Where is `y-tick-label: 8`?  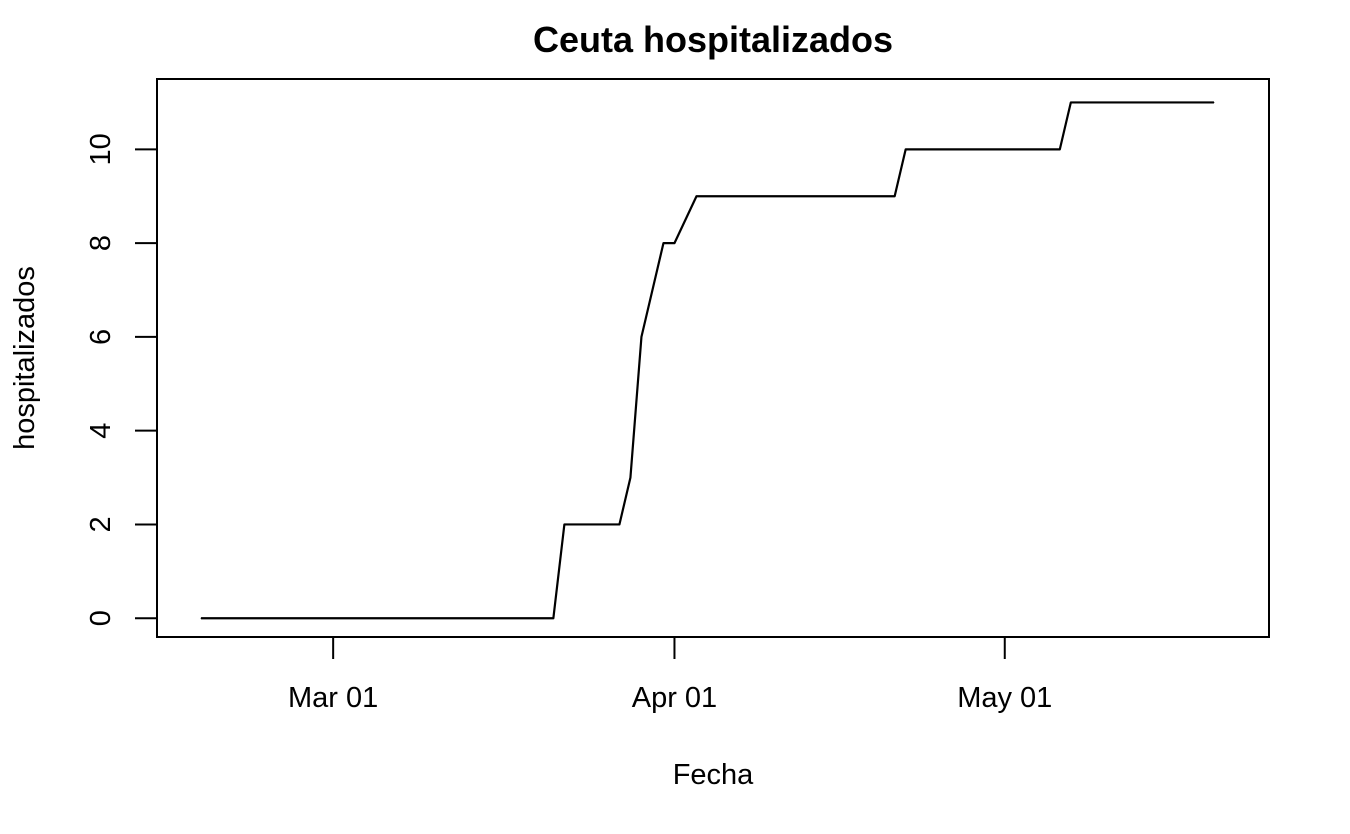 y-tick-label: 8 is located at coordinates (101, 243).